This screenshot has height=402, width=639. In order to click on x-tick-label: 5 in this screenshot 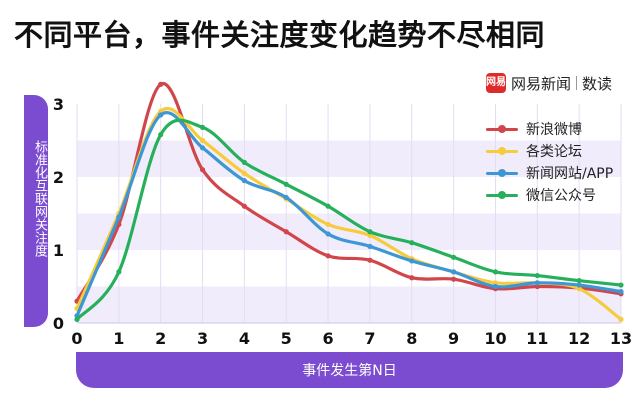, I will do `click(286, 338)`.